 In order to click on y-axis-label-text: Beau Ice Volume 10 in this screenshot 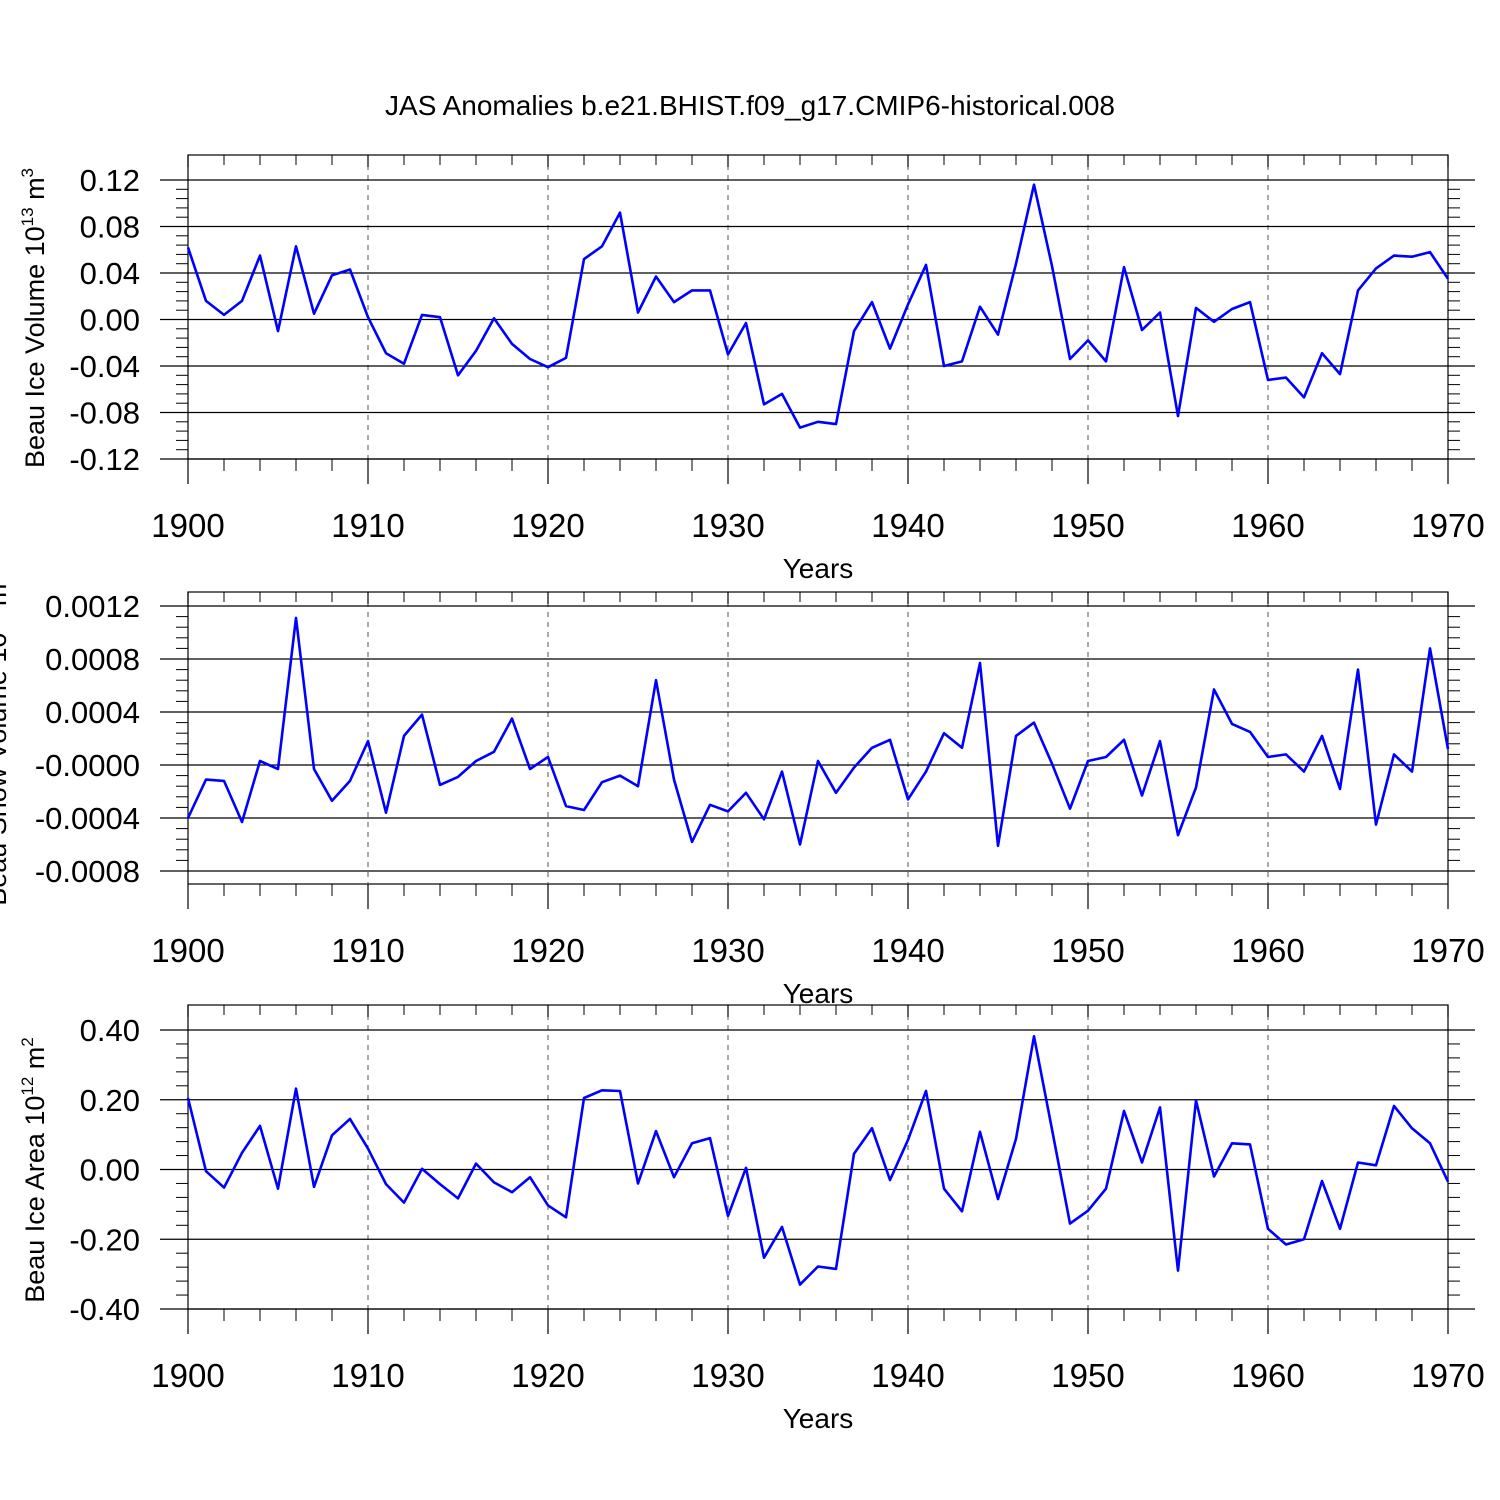, I will do `click(35, 347)`.